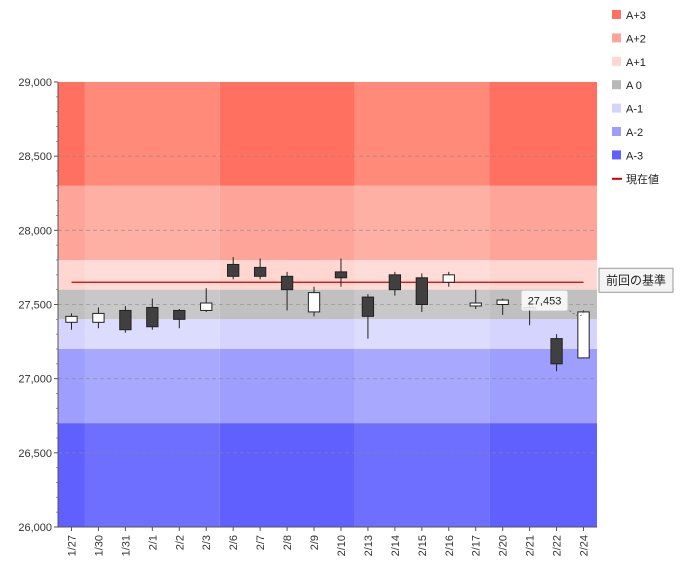  I want to click on legend-label: A 0, so click(634, 86).